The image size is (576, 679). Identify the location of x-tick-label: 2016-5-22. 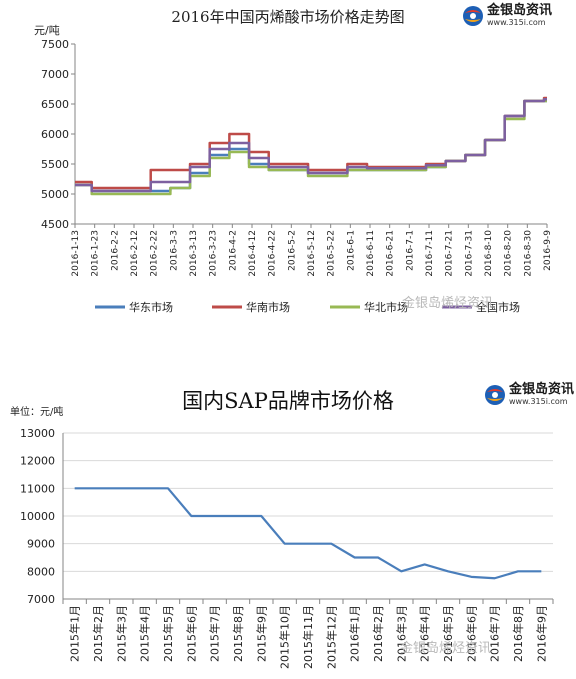
(332, 253).